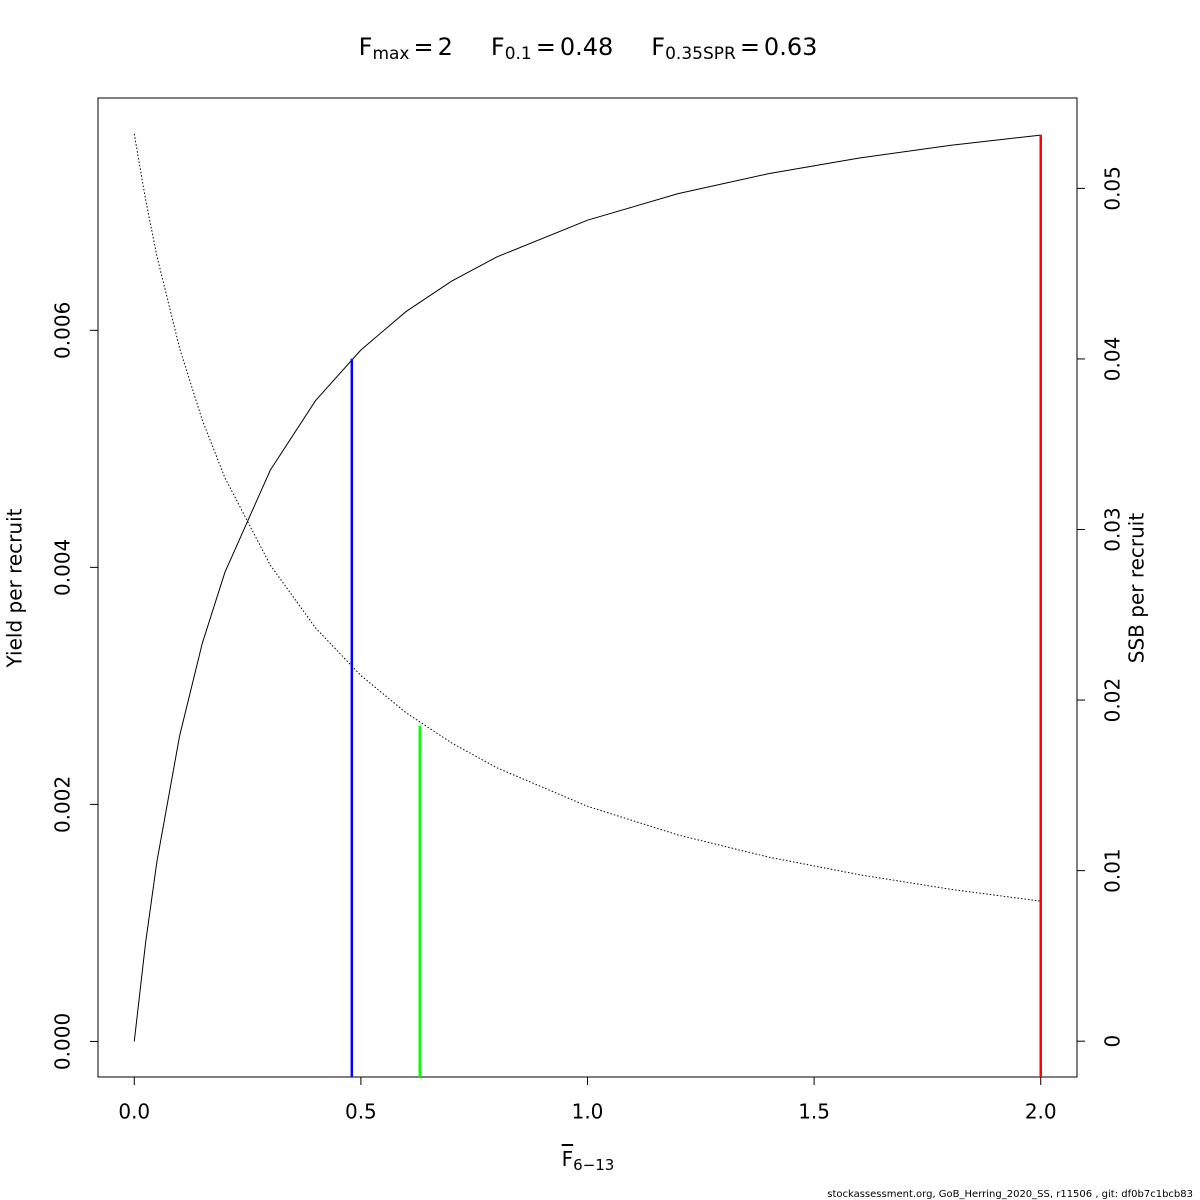 The image size is (1200, 1200). I want to click on y2-tick-label: 0.04, so click(1113, 359).